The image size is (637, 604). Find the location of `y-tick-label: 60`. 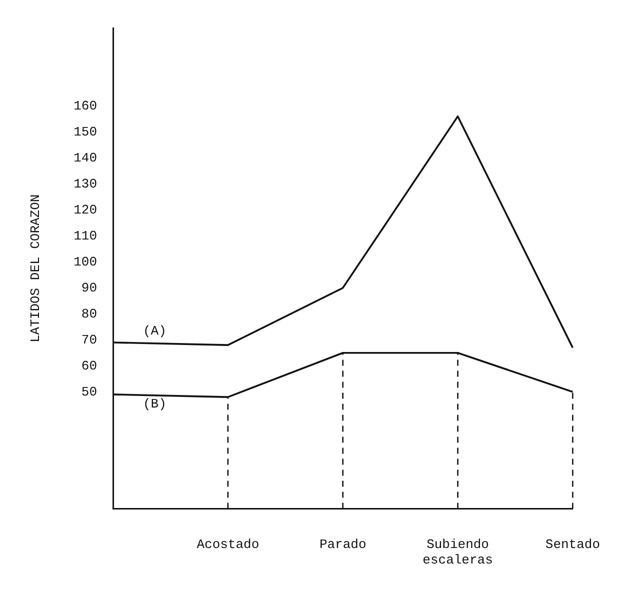

y-tick-label: 60 is located at coordinates (89, 366).